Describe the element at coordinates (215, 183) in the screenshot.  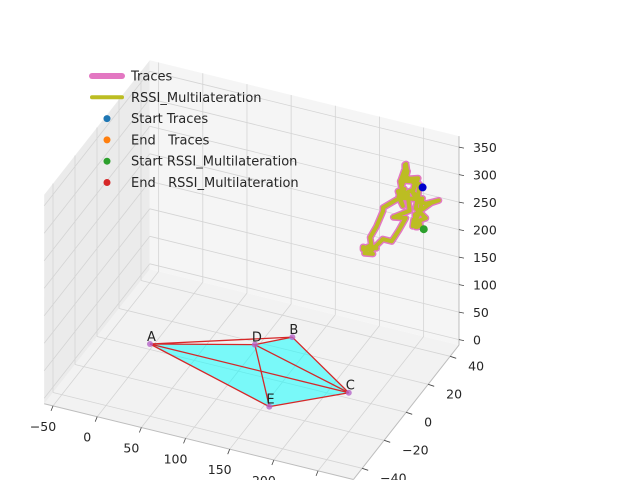
I see `legend-label: End RSSI_Multilateration` at that location.